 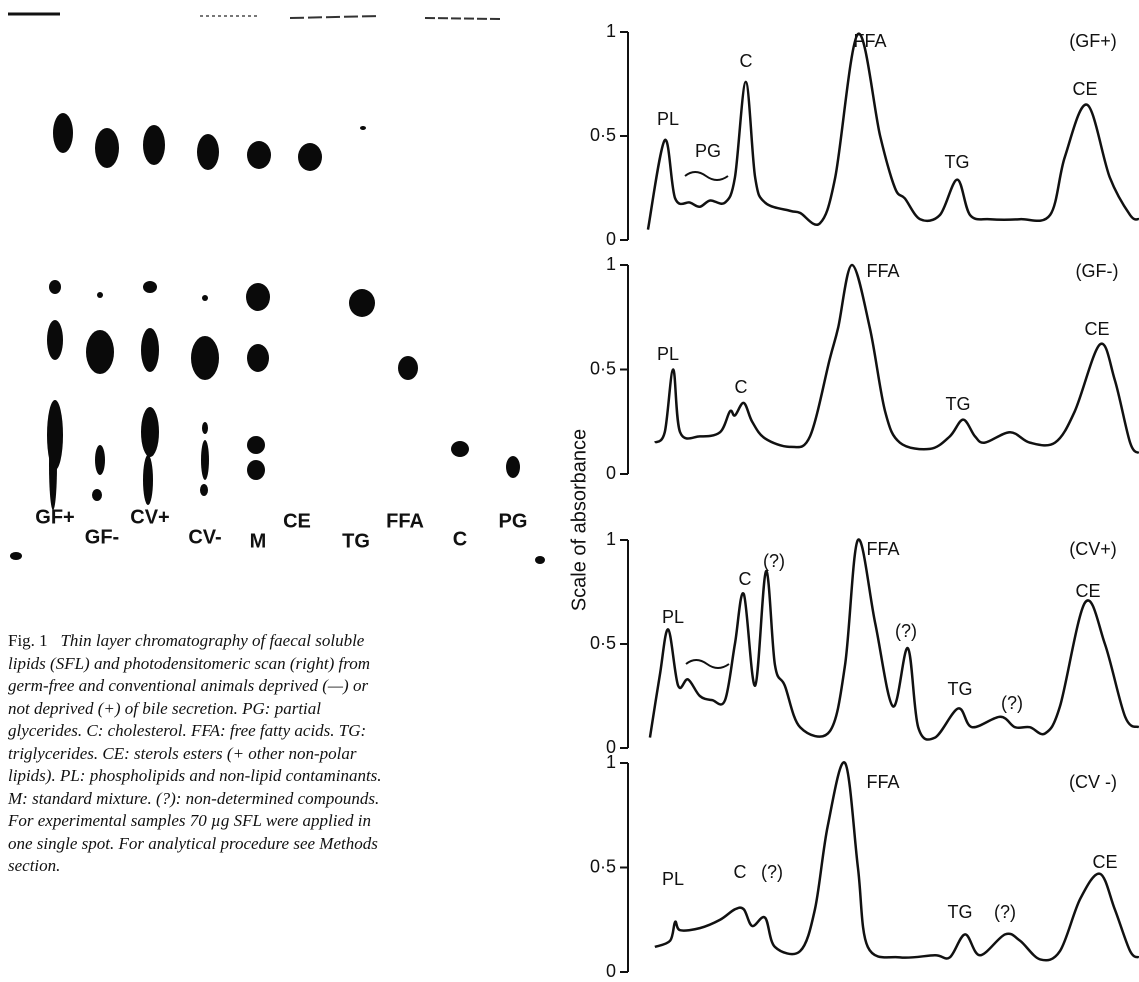 What do you see at coordinates (258, 541) in the screenshot?
I see `lane-label: M` at bounding box center [258, 541].